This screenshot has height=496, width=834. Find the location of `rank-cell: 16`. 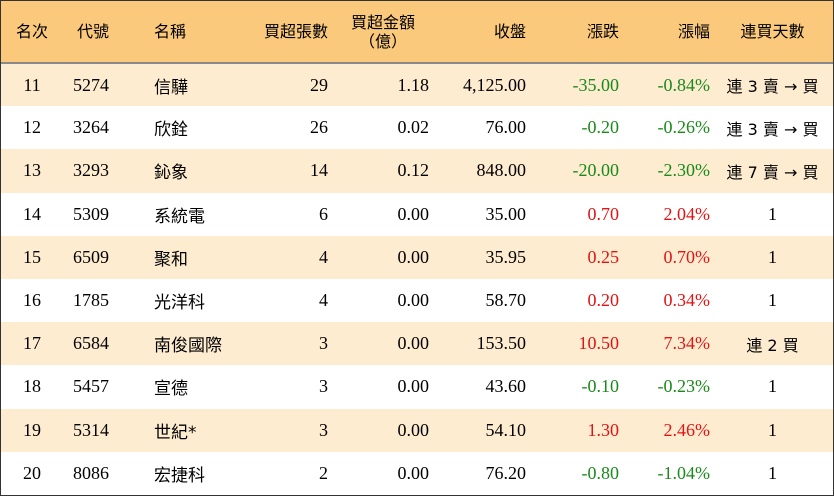

rank-cell: 16 is located at coordinates (32, 300).